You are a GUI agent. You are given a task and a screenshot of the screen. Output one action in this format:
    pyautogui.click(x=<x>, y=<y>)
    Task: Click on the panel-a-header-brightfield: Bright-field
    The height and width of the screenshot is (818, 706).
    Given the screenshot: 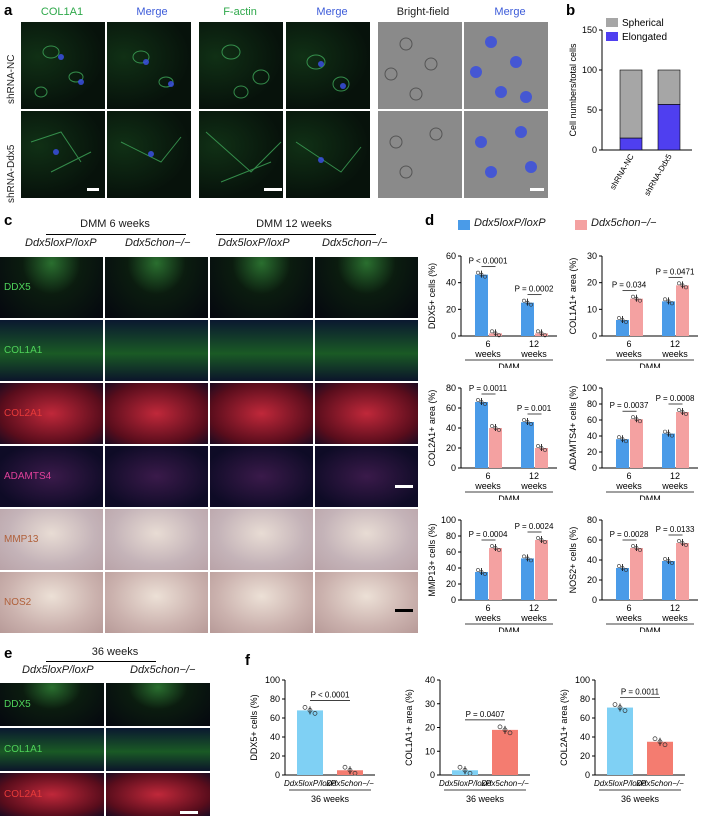 What is the action you would take?
    pyautogui.click(x=423, y=12)
    